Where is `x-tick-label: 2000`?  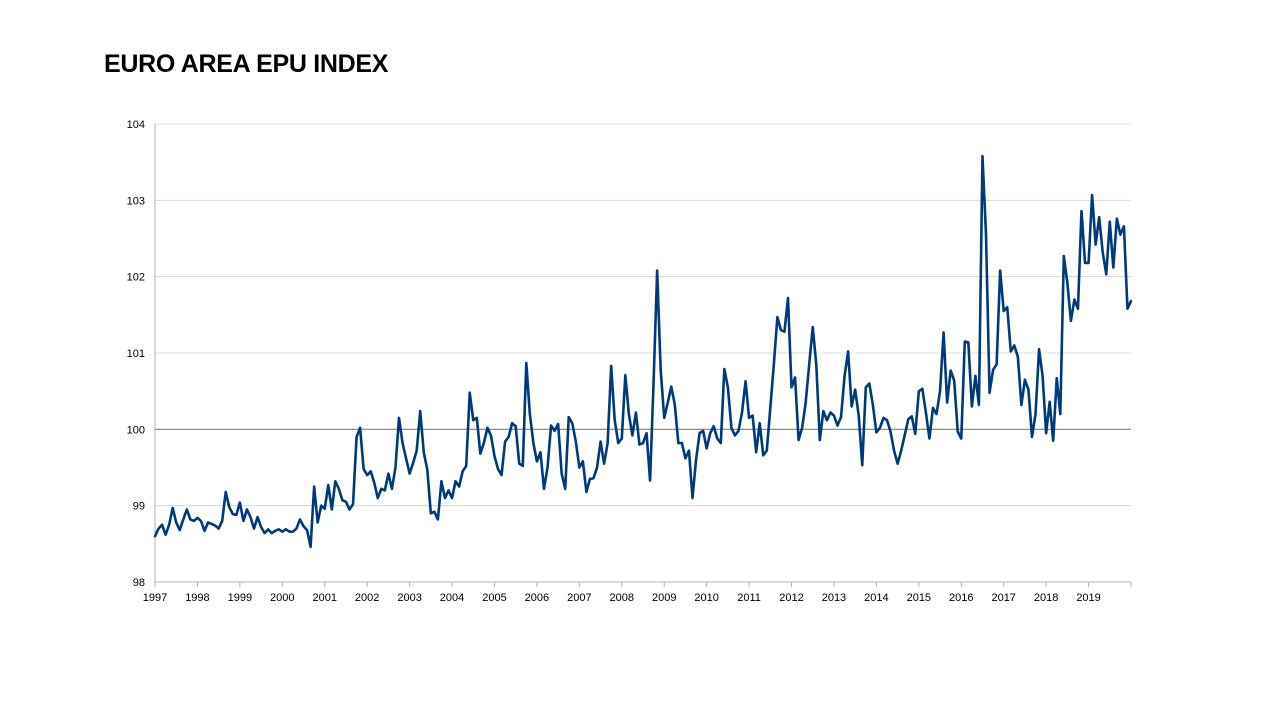 x-tick-label: 2000 is located at coordinates (282, 598).